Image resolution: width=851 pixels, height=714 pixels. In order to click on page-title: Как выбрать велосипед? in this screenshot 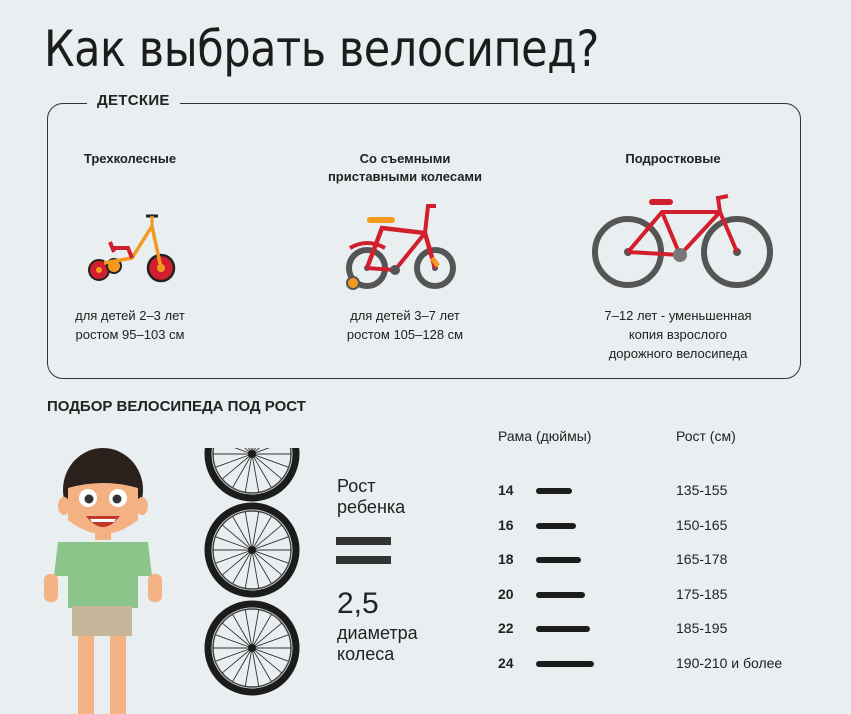, I will do `click(321, 49)`.